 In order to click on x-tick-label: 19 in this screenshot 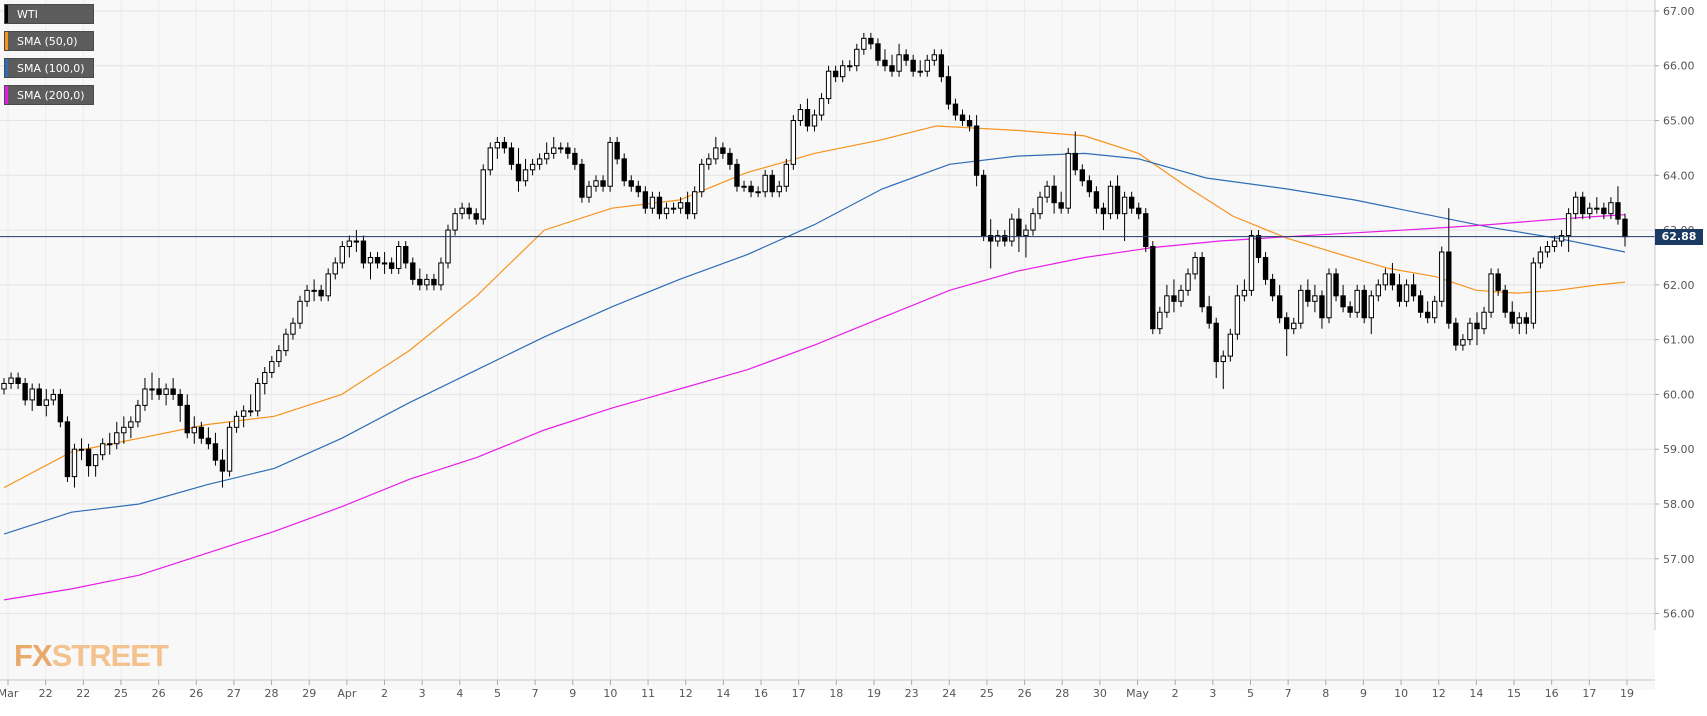, I will do `click(874, 693)`.